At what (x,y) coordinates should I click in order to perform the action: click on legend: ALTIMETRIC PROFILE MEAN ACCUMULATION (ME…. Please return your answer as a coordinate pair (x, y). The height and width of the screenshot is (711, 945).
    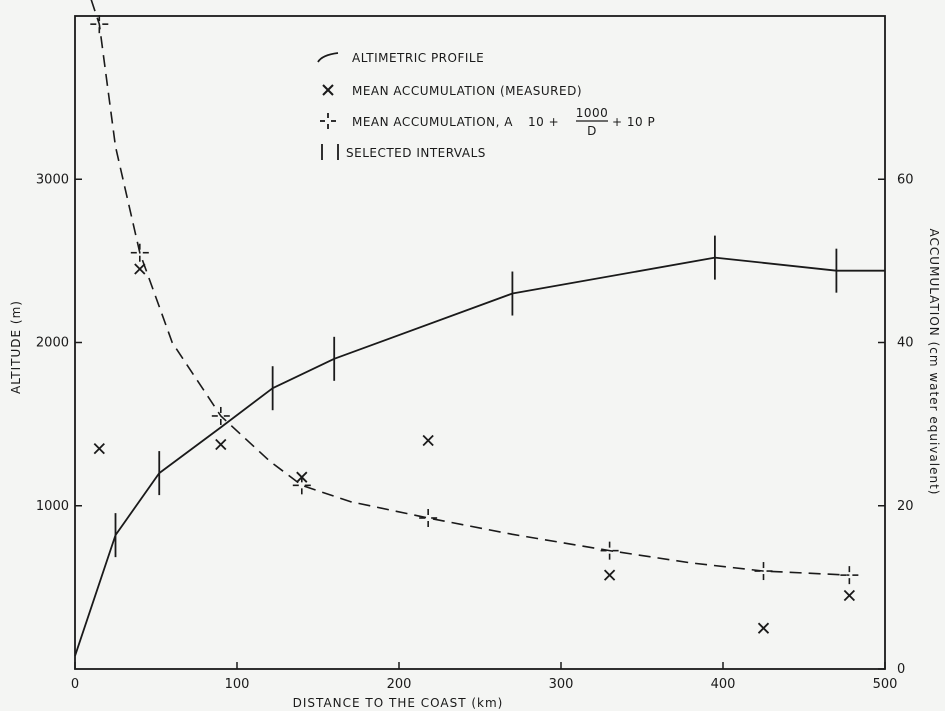
    Looking at the image, I should click on (486, 105).